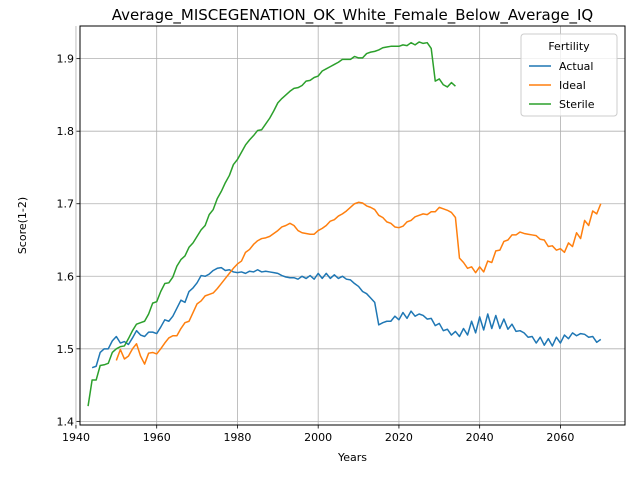  Describe the element at coordinates (480, 437) in the screenshot. I see `x-tick-label: 2040` at that location.